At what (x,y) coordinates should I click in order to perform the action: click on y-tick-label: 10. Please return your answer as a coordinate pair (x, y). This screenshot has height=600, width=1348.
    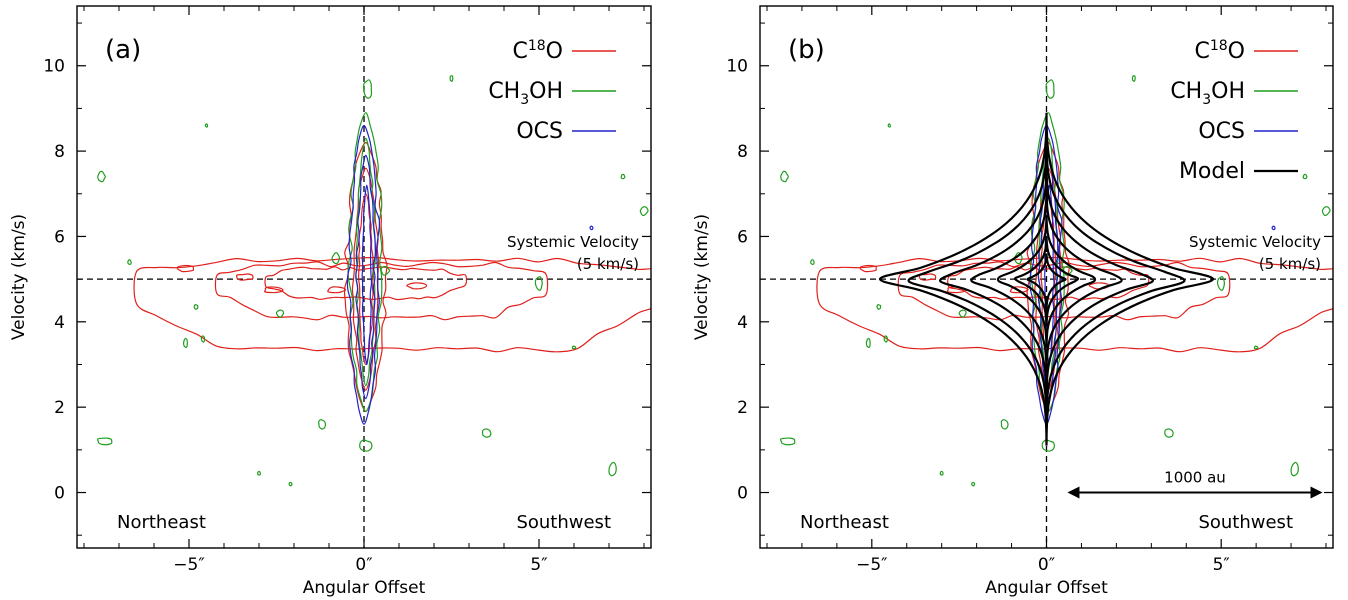
    Looking at the image, I should click on (54, 67).